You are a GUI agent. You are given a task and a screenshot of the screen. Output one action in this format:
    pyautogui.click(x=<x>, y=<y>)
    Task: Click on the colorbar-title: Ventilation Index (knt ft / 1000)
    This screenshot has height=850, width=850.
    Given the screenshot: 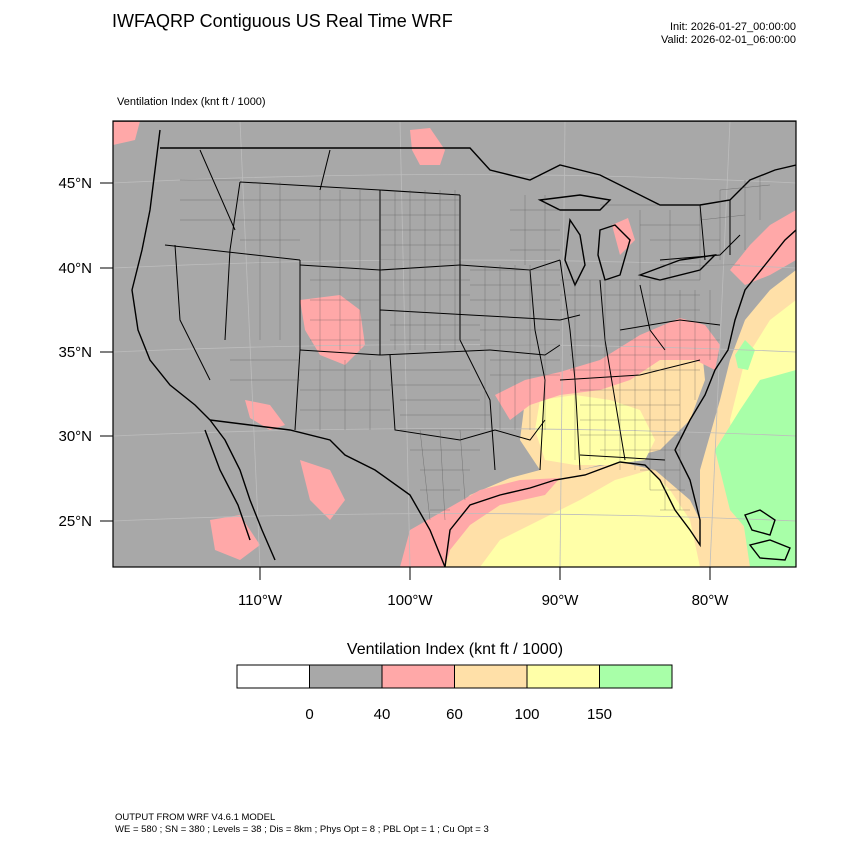 What is the action you would take?
    pyautogui.click(x=455, y=649)
    